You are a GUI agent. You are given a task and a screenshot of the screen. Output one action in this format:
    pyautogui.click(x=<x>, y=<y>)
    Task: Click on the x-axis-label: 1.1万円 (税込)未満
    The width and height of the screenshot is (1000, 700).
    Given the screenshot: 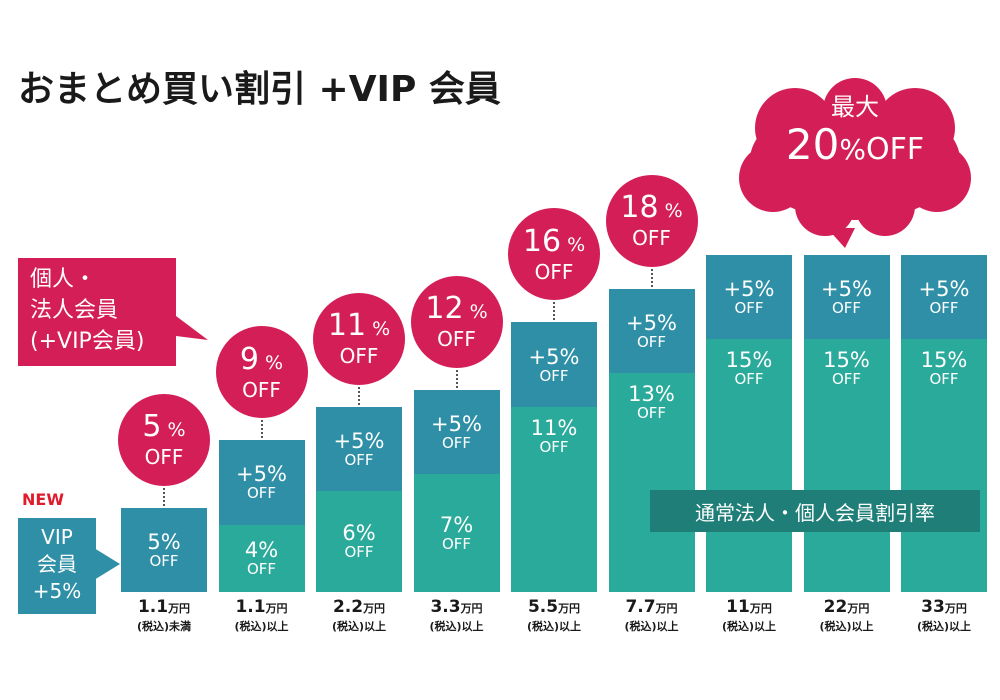 What is the action you would take?
    pyautogui.click(x=164, y=616)
    